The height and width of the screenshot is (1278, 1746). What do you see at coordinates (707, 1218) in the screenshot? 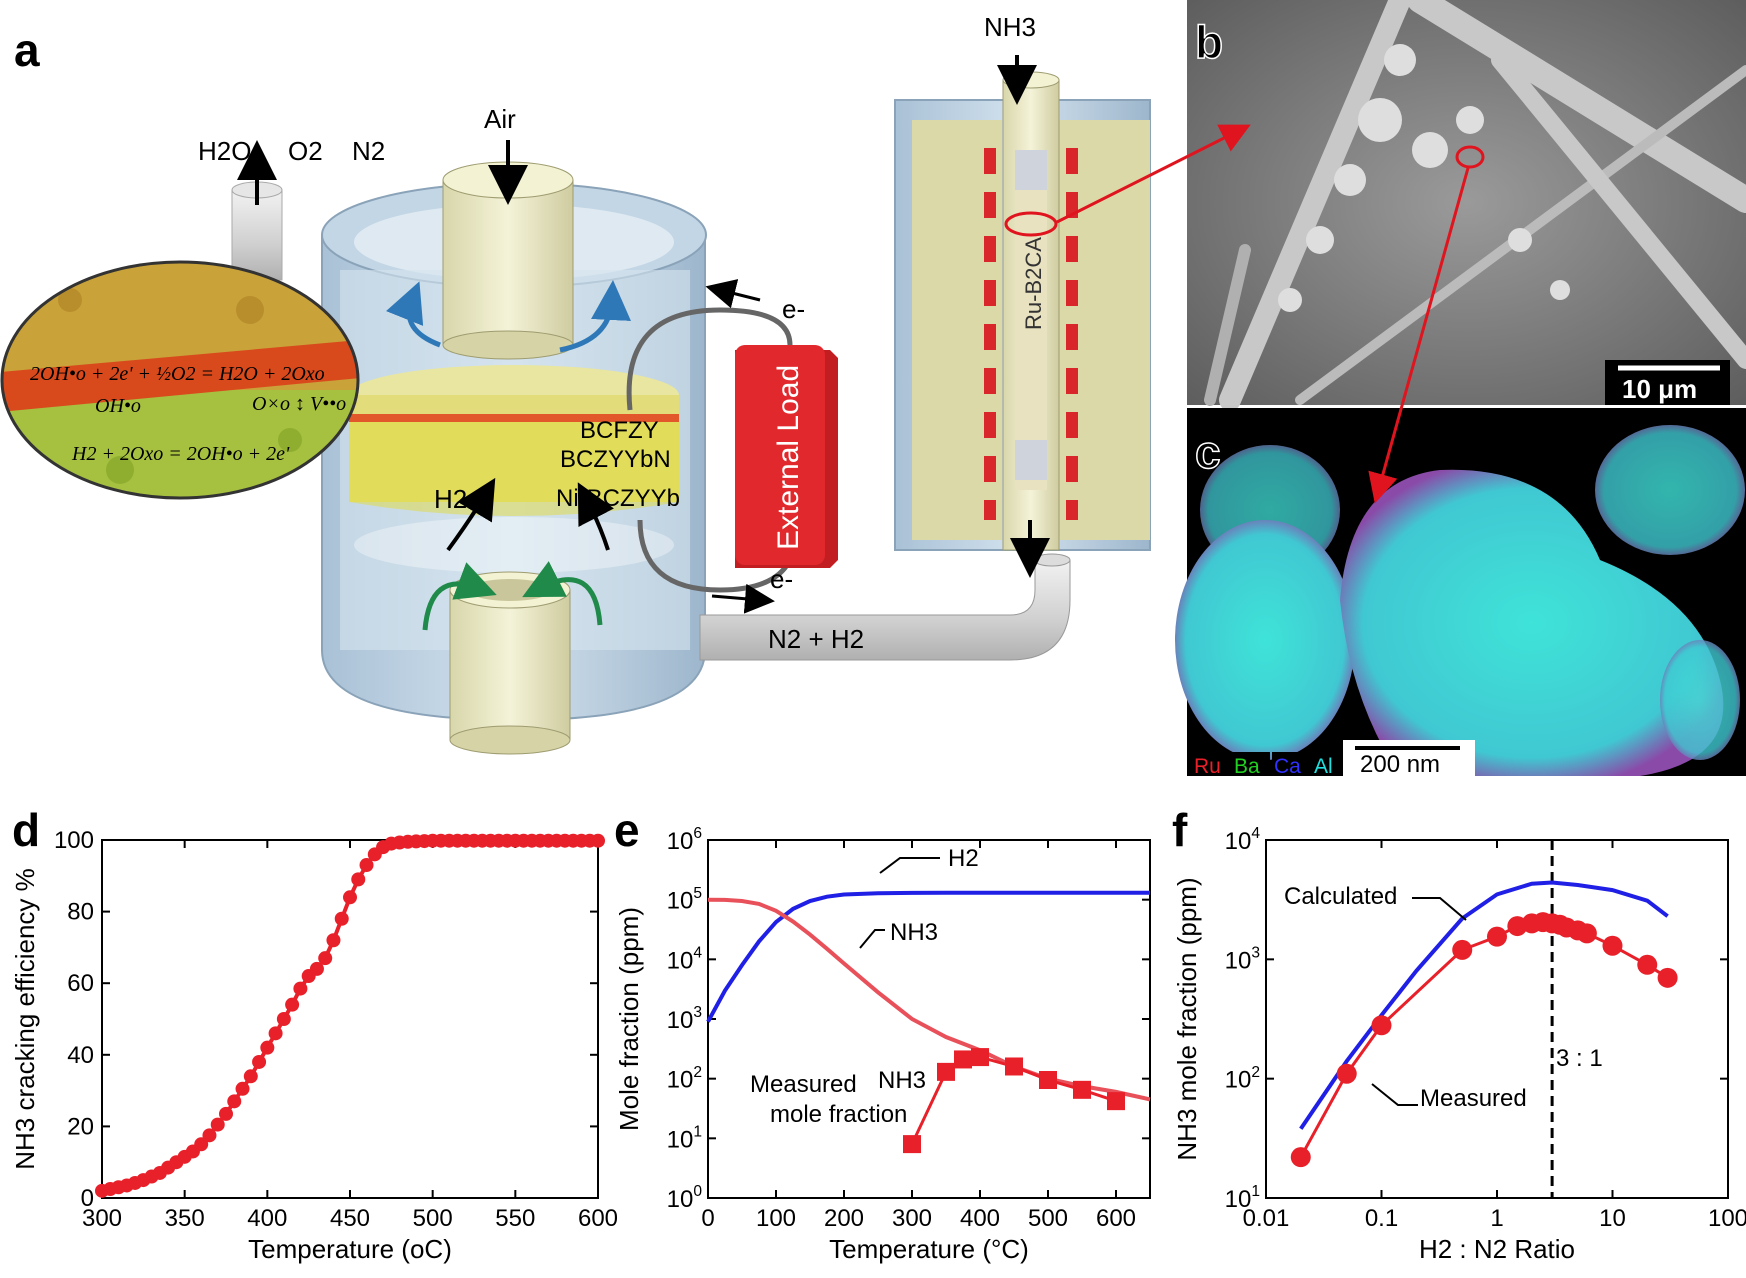
I see `x-tick-label: 0` at bounding box center [707, 1218].